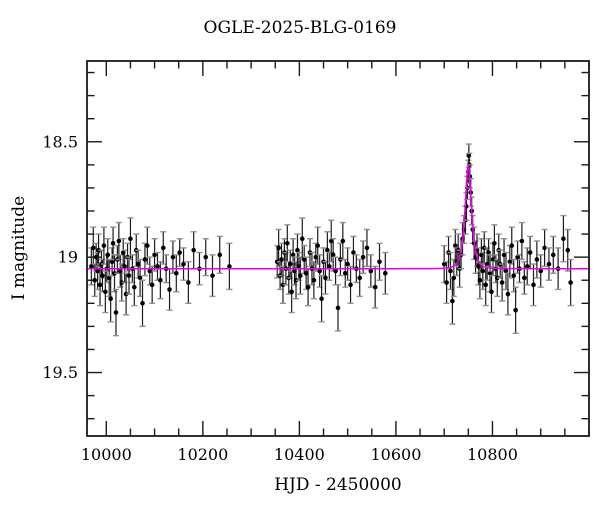  Describe the element at coordinates (338, 485) in the screenshot. I see `x-axis-label: HJD - 2450000` at that location.